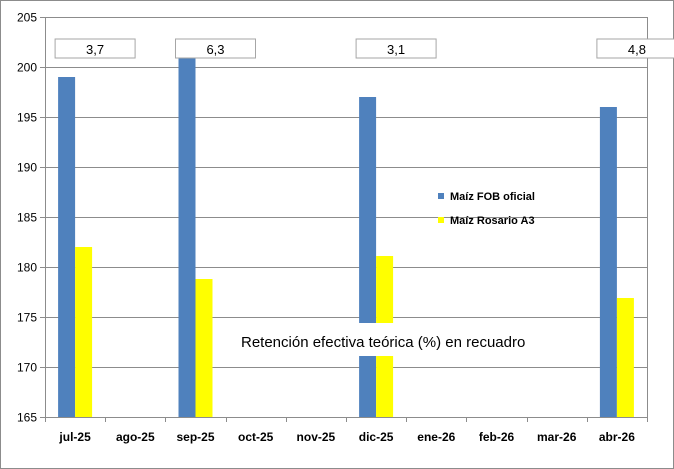 This screenshot has height=469, width=674. Describe the element at coordinates (497, 437) in the screenshot. I see `x-tick-label: feb-26` at that location.